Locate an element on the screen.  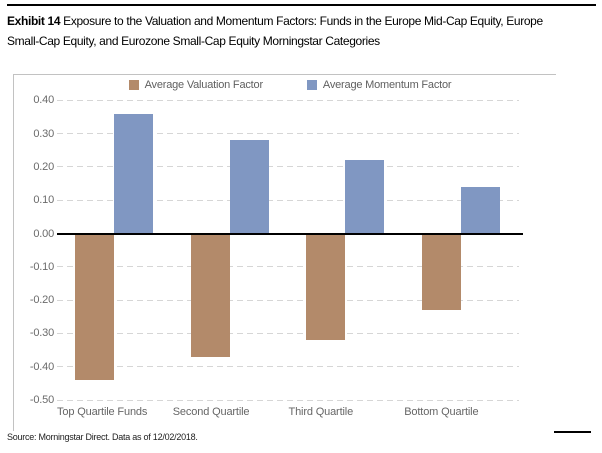
legend-label-momentum: Average Momentum Factor is located at coordinates (387, 85).